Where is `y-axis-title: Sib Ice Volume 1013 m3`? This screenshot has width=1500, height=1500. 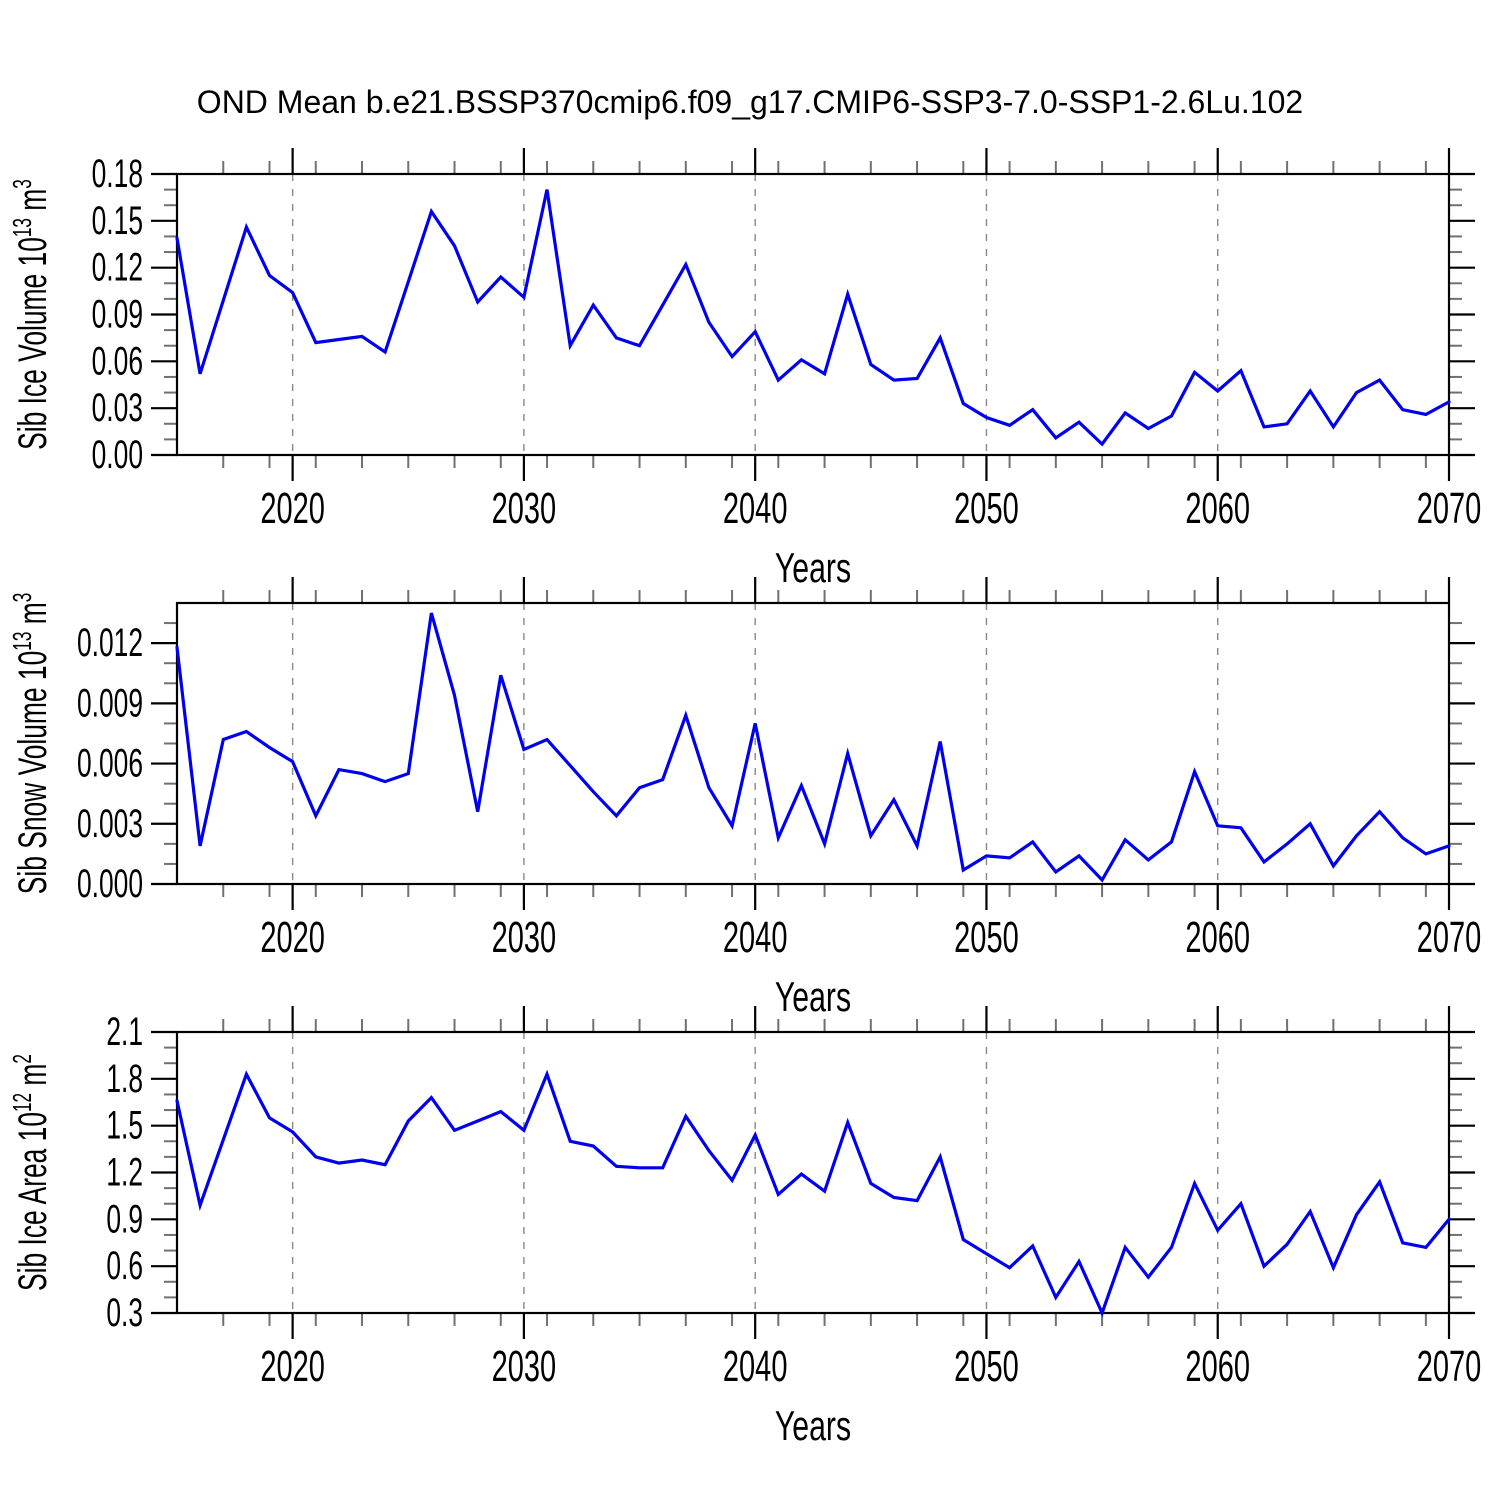 y-axis-title: Sib Ice Volume 1013 m3 is located at coordinates (31, 314).